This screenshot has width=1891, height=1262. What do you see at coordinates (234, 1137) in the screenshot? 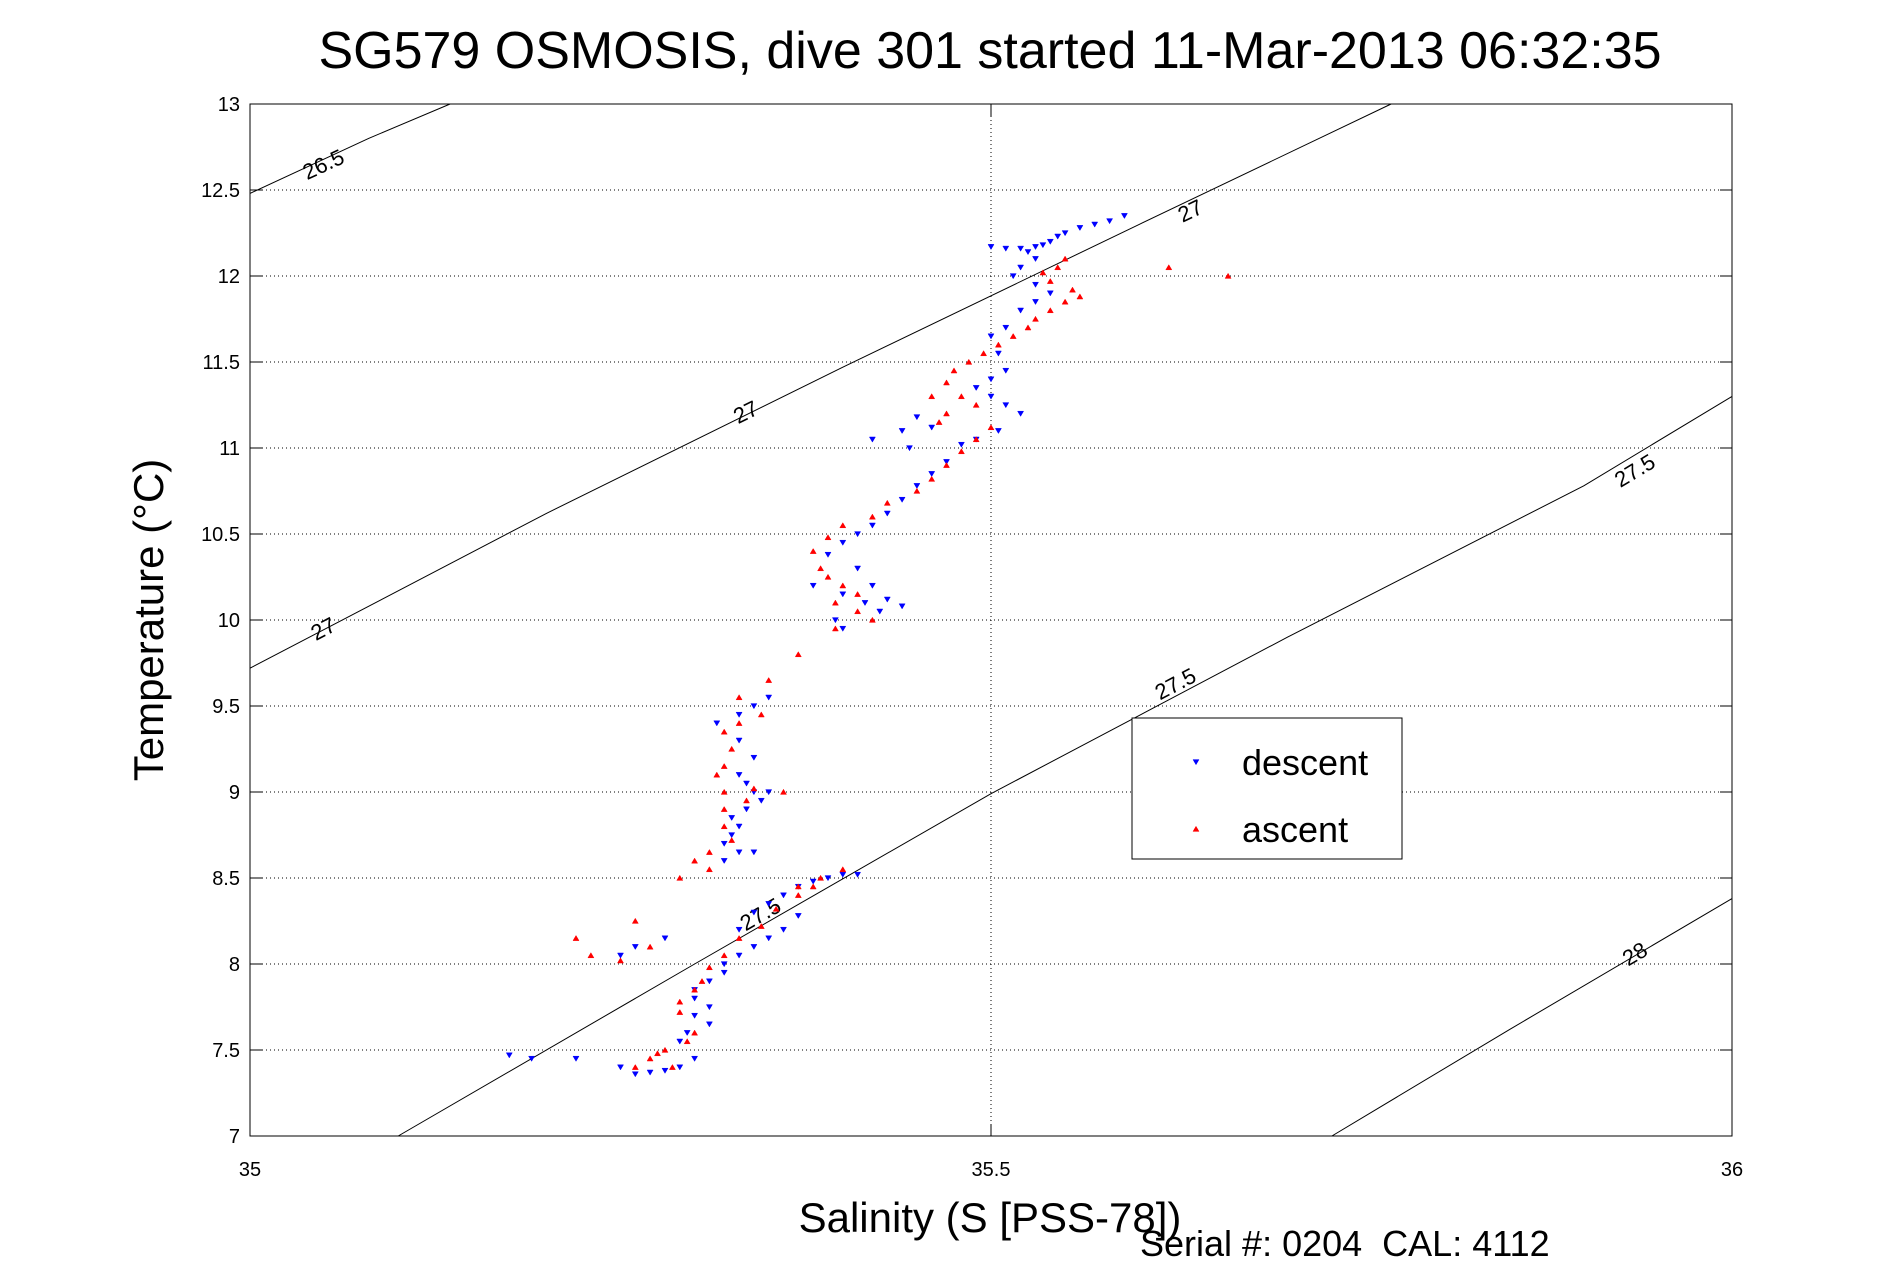
I see `y-tick-label: 7` at bounding box center [234, 1137].